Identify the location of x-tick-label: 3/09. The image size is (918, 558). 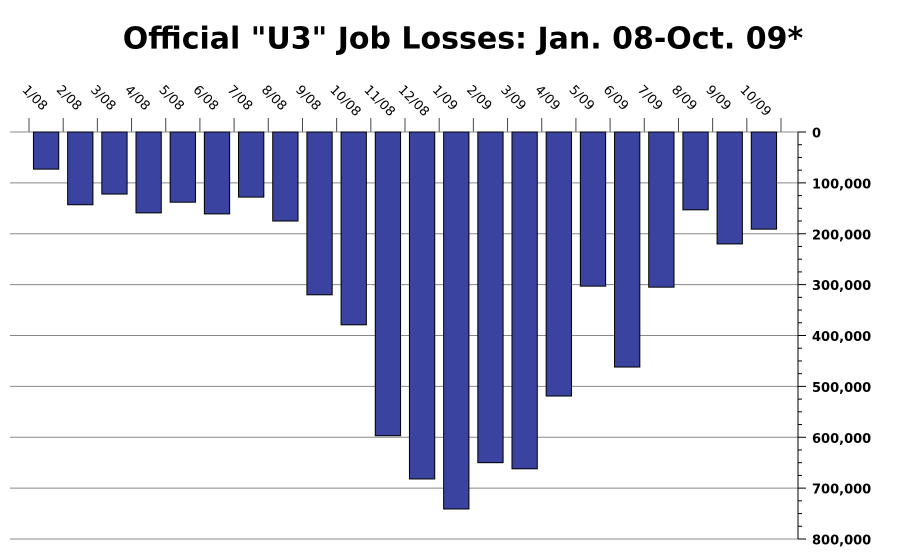
(512, 98).